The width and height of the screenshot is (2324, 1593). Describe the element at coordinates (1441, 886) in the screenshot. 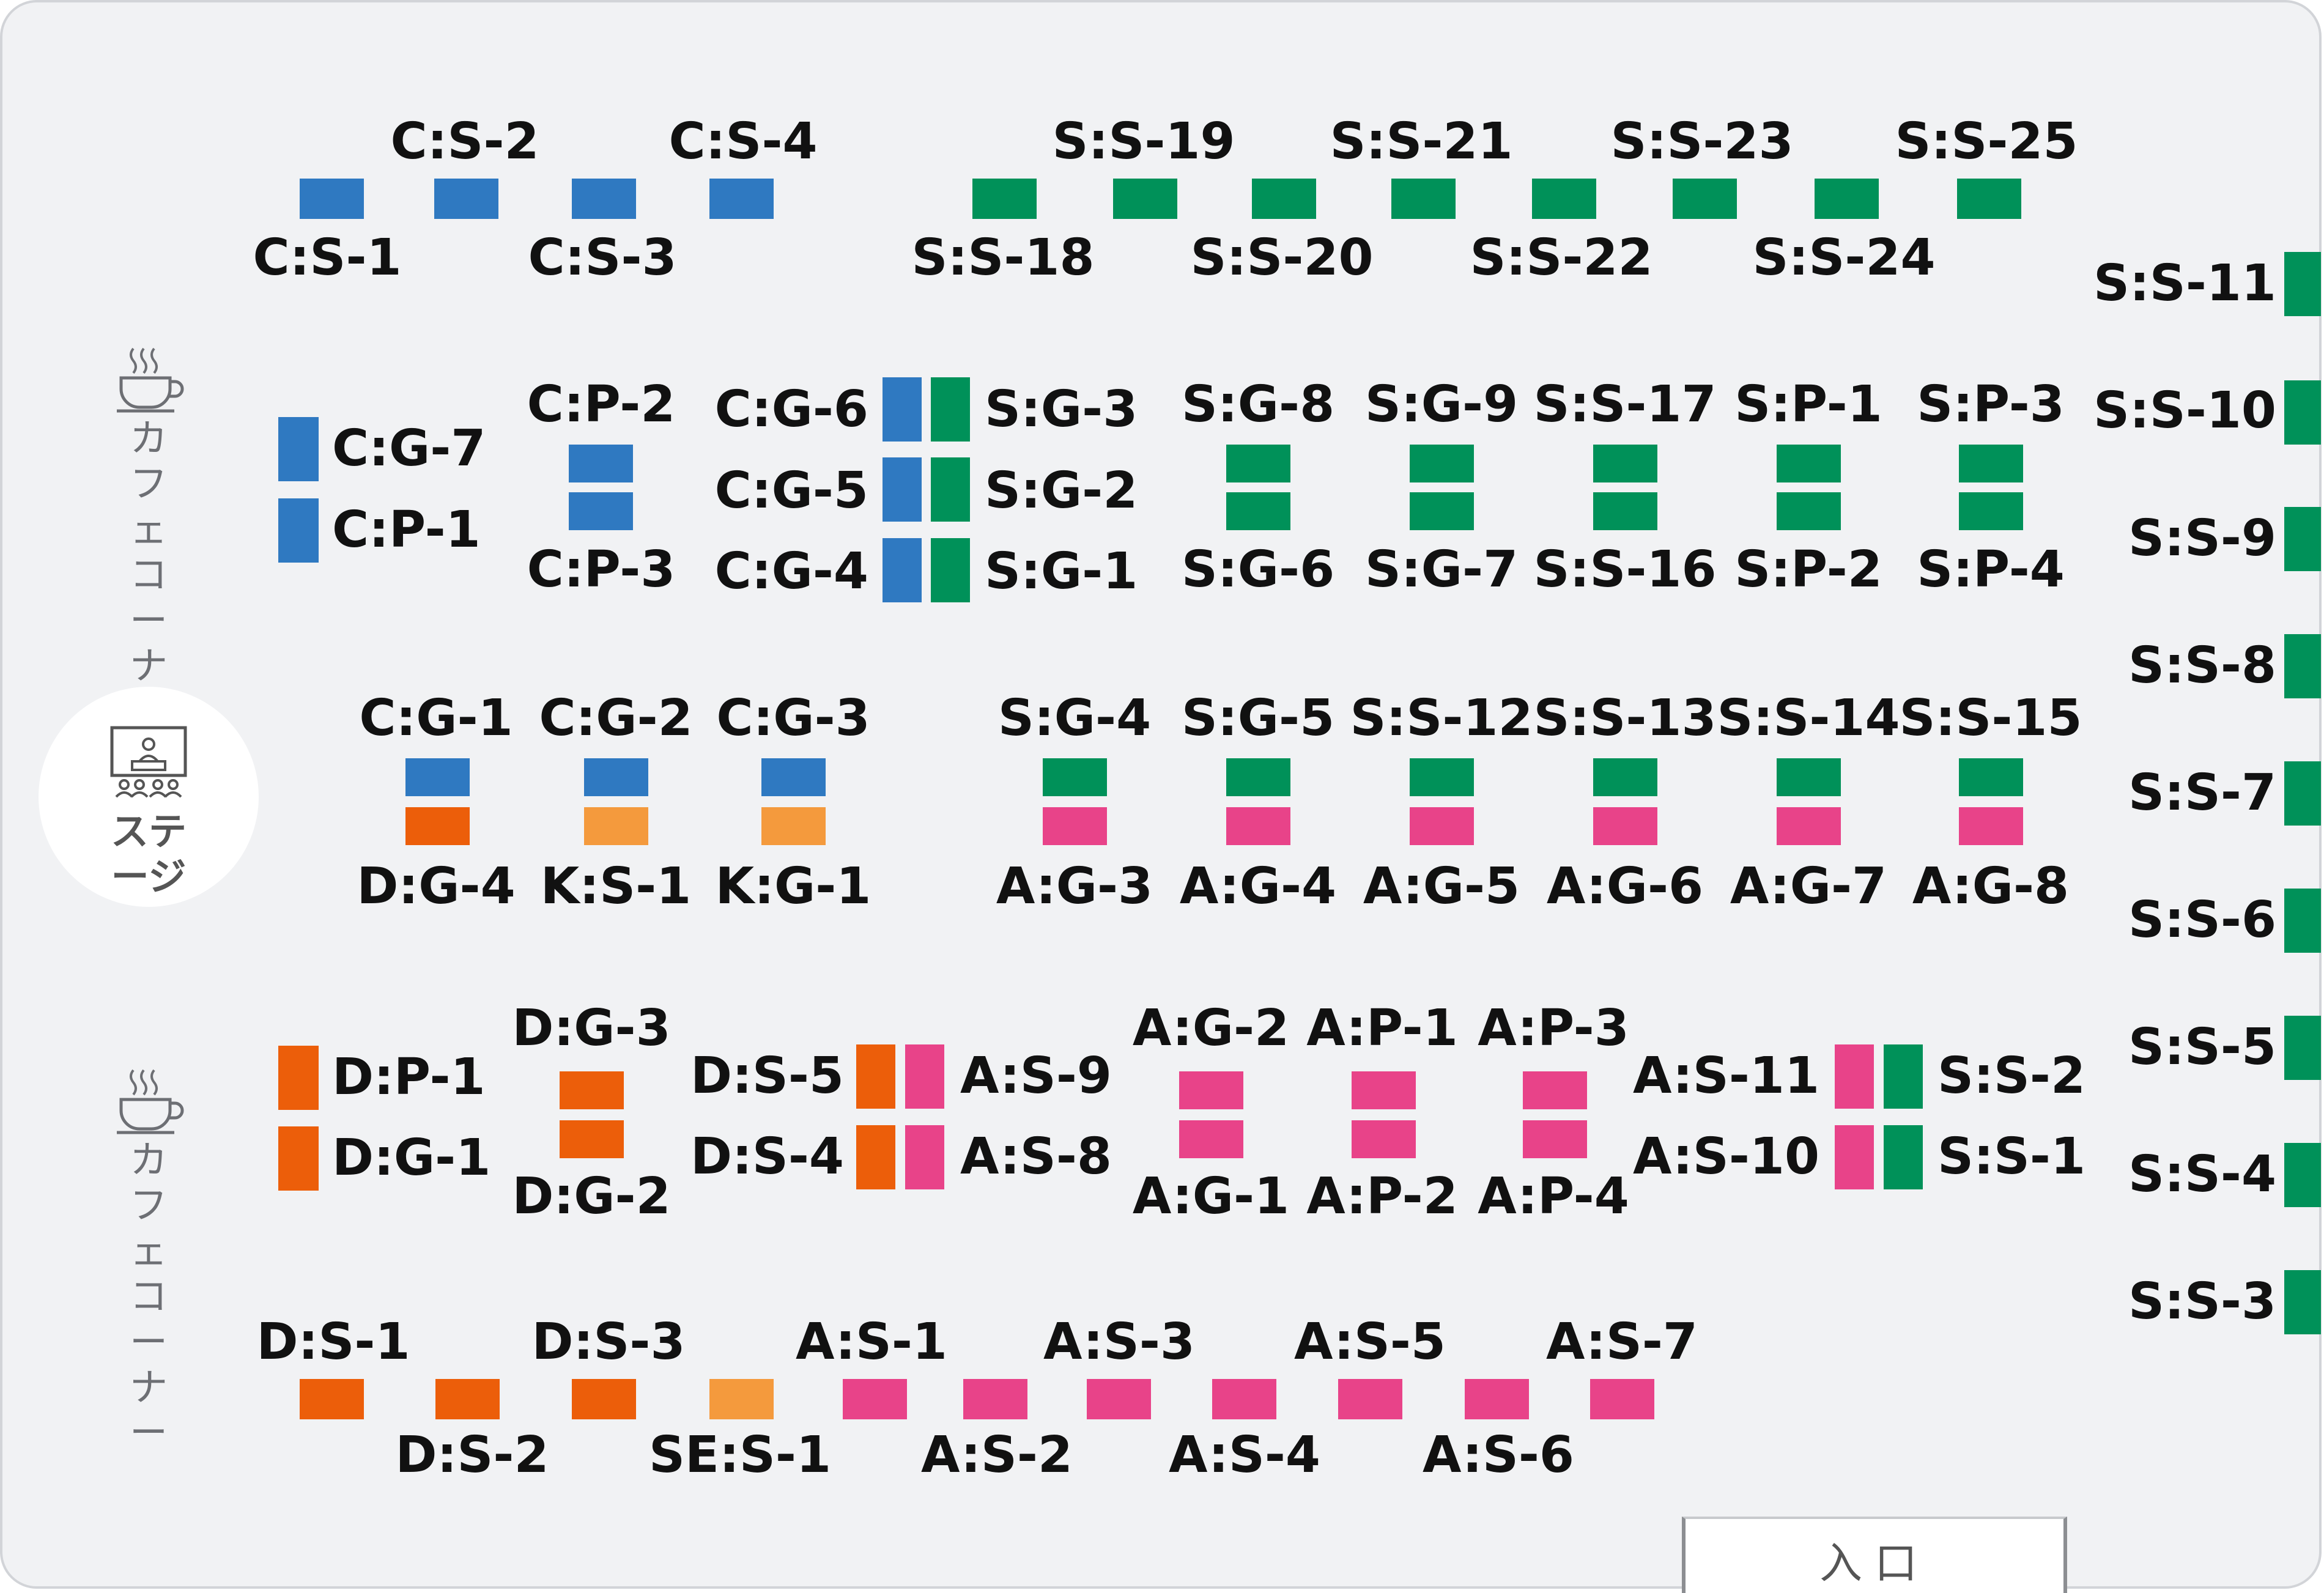

I see `booth-label-a-g-5: A:G-5` at that location.